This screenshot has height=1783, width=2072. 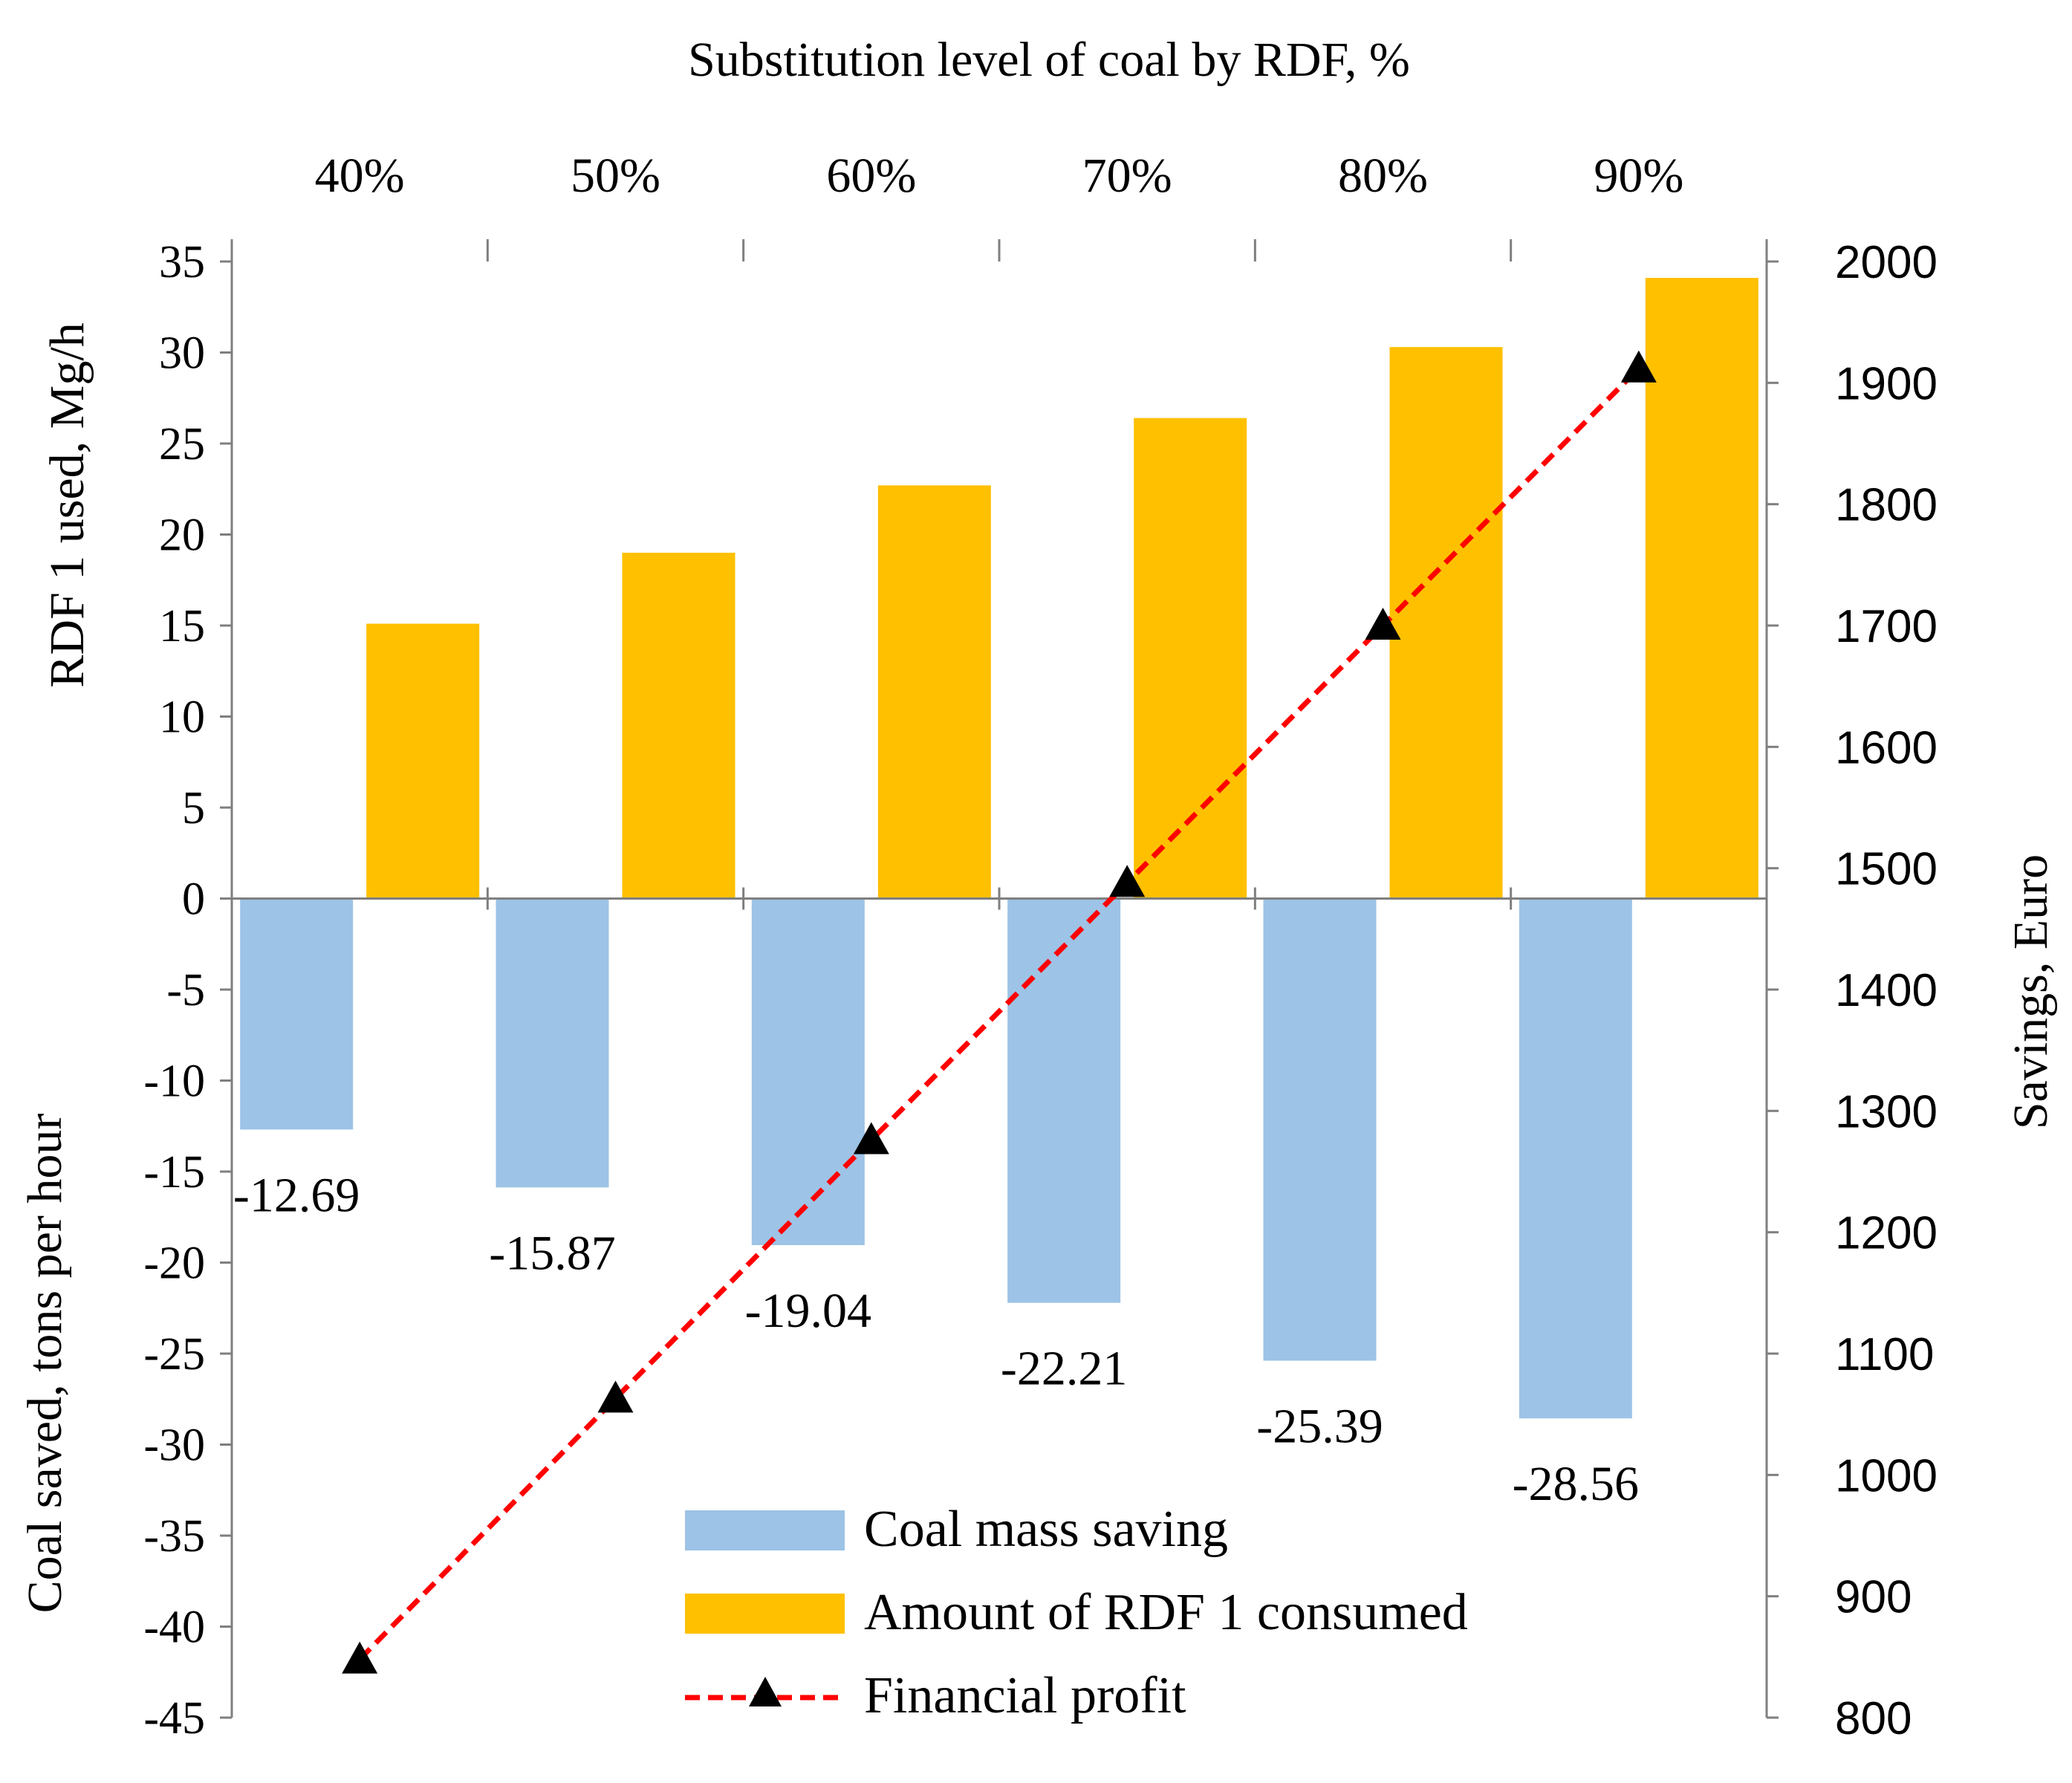 What do you see at coordinates (765, 1614) in the screenshot?
I see `legend-swatch-rdf` at bounding box center [765, 1614].